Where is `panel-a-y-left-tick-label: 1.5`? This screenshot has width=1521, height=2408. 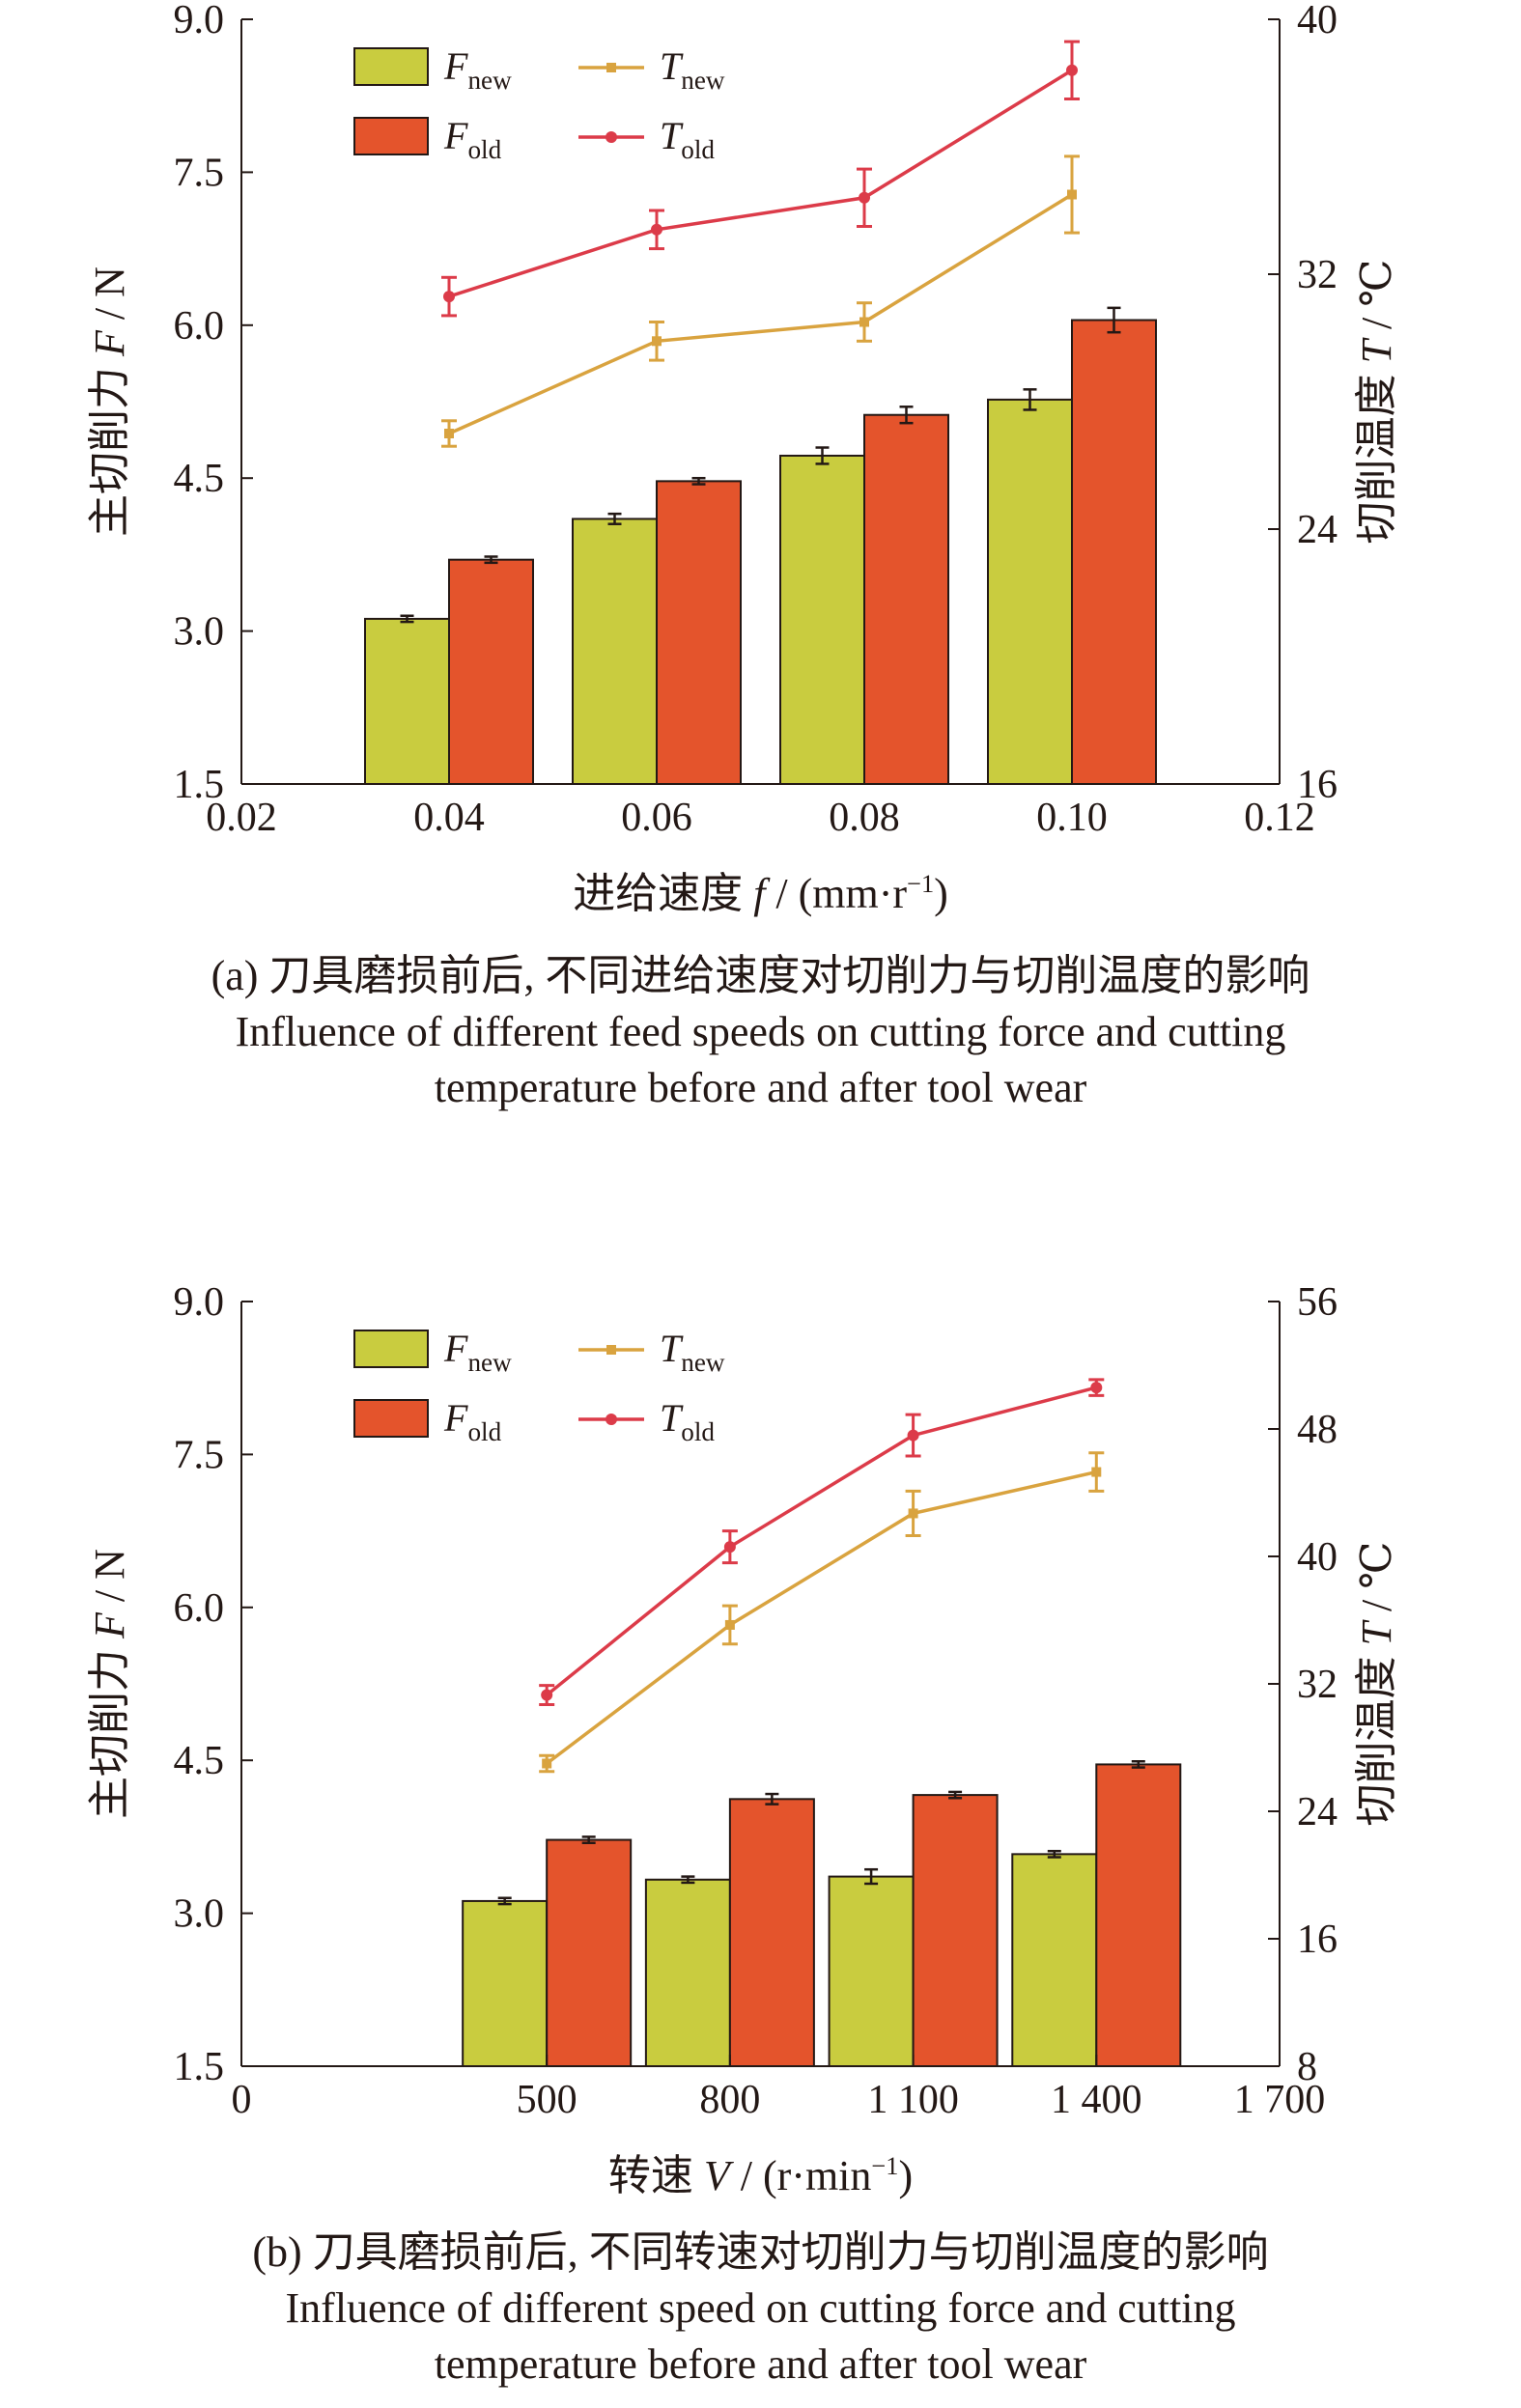
panel-a-y-left-tick-label: 1.5 is located at coordinates (199, 785).